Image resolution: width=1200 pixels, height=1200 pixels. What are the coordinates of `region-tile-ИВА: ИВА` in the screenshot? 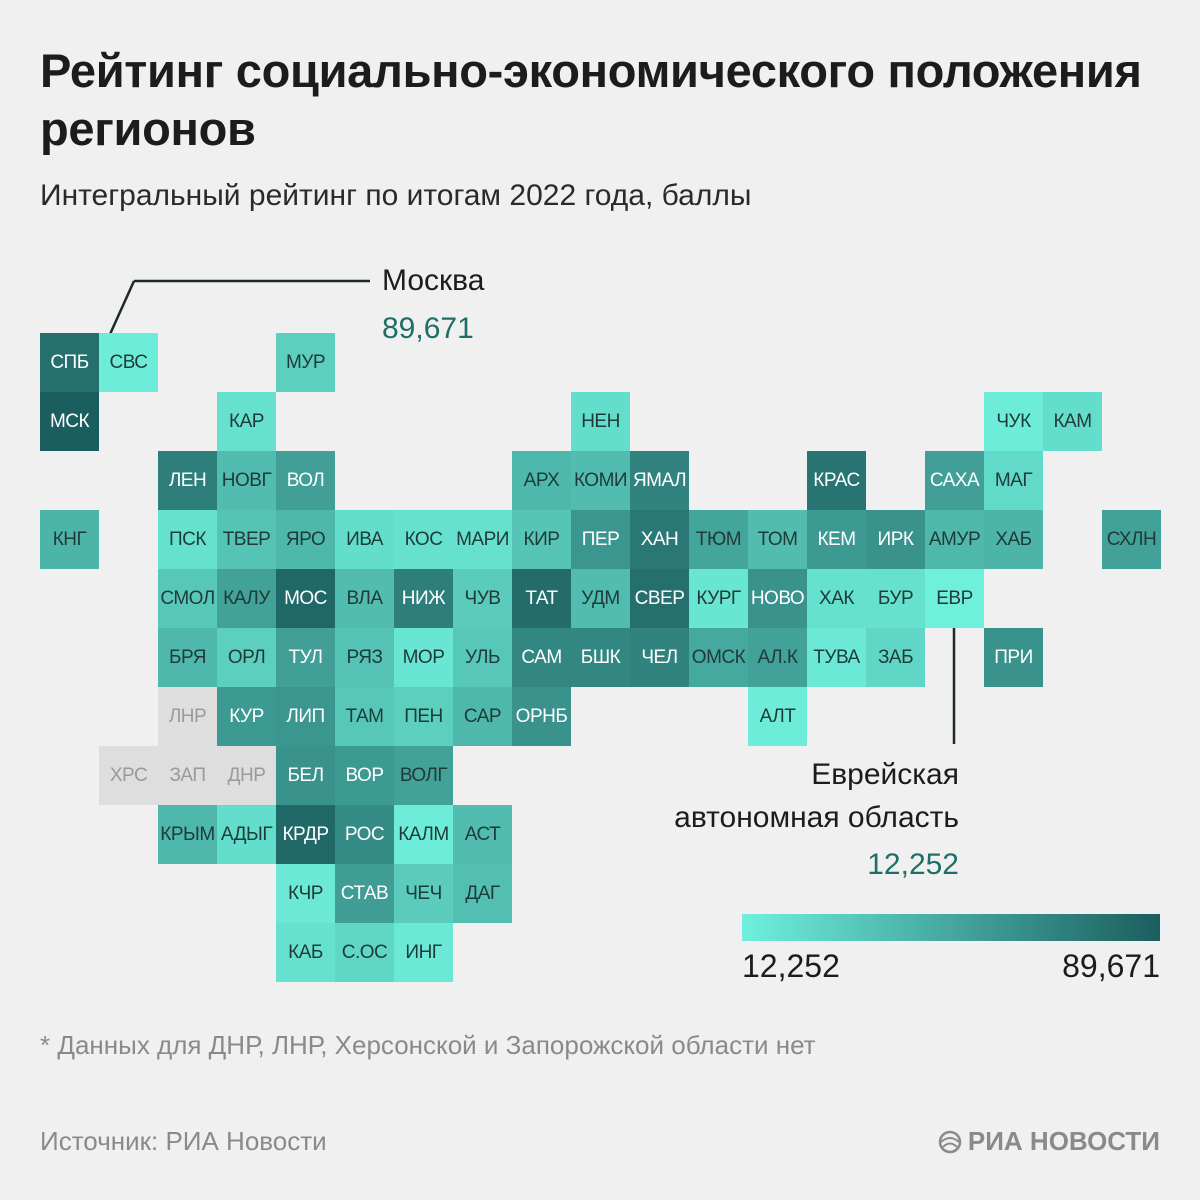 It's located at (364, 539).